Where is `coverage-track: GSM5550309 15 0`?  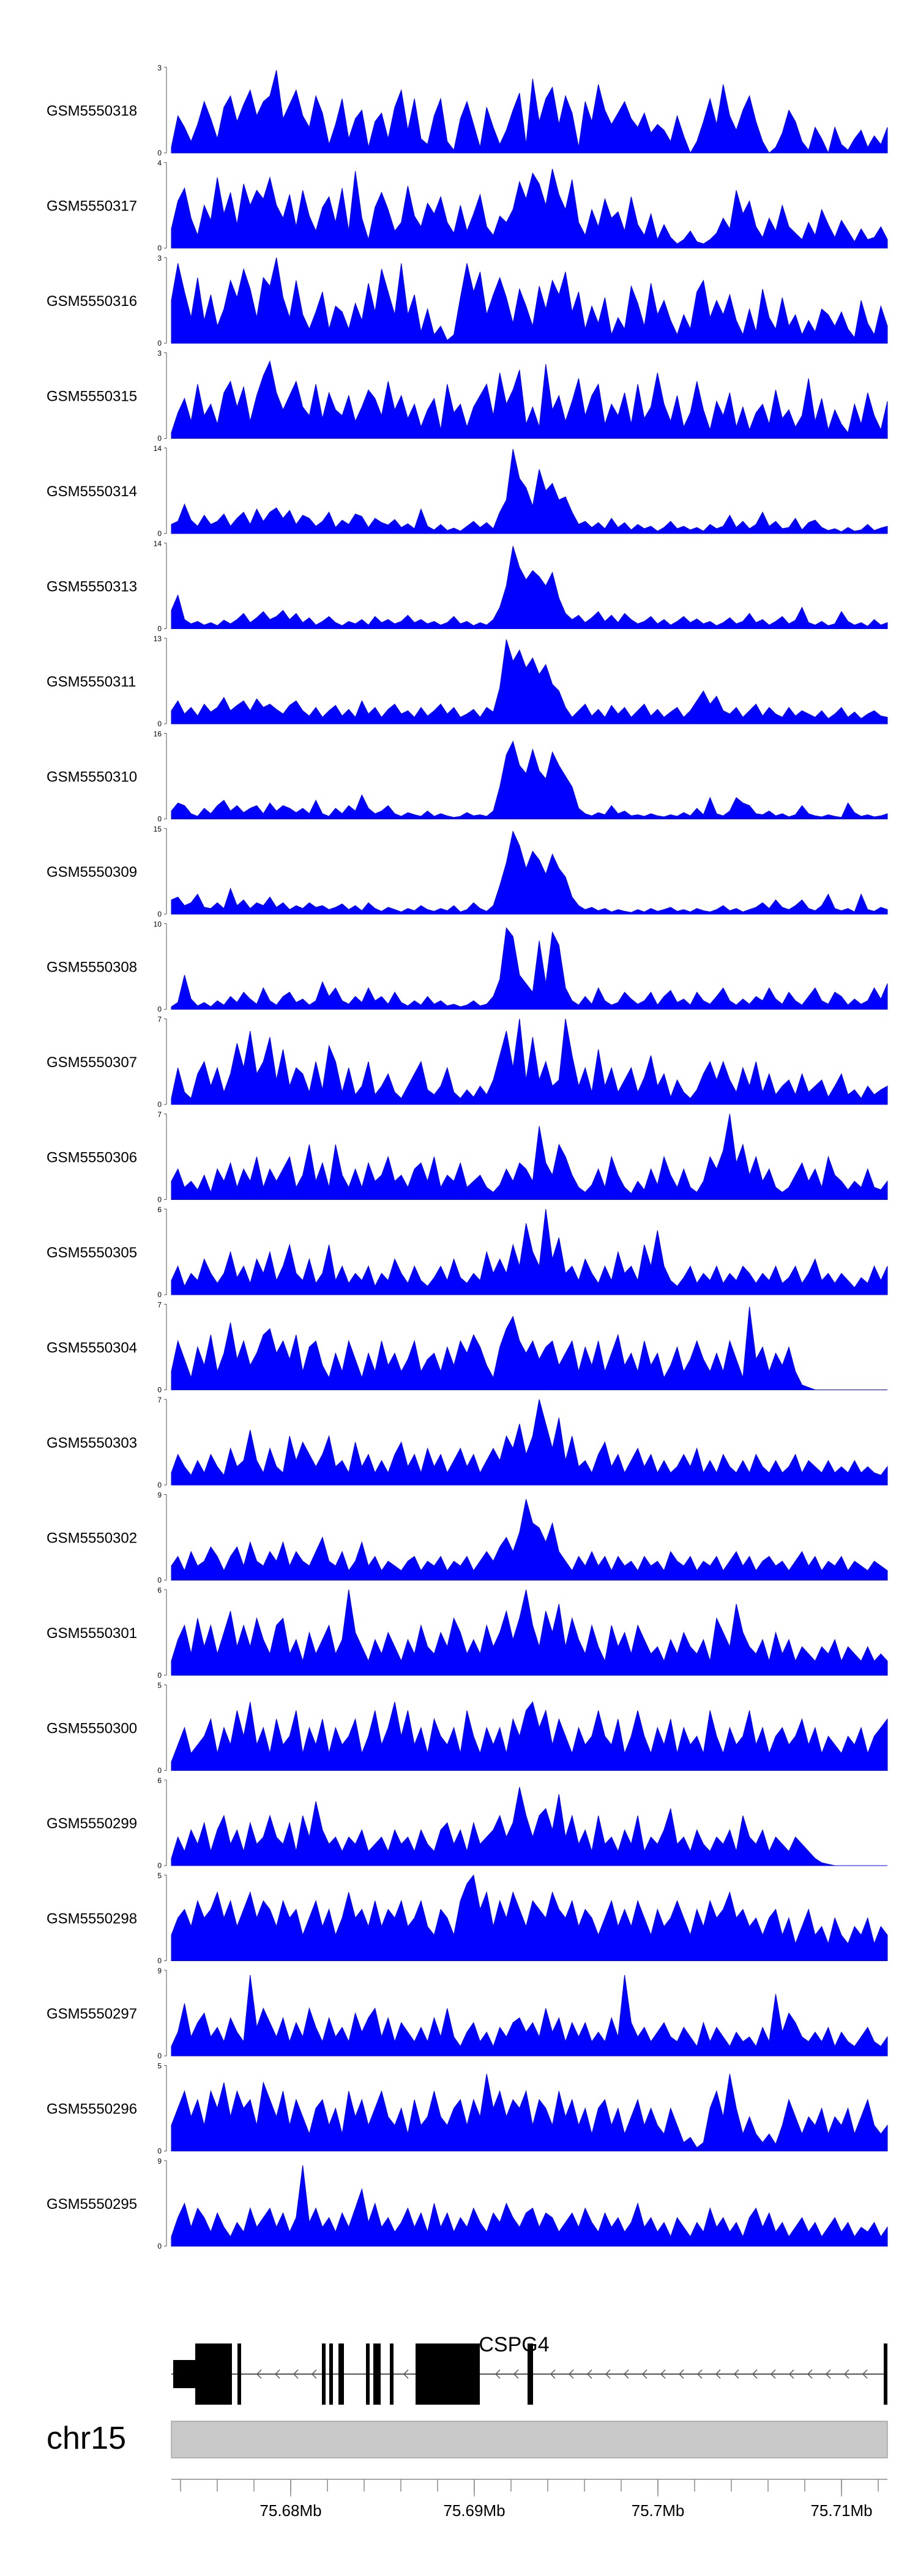
coverage-track: GSM5550309 15 0 is located at coordinates (467, 871).